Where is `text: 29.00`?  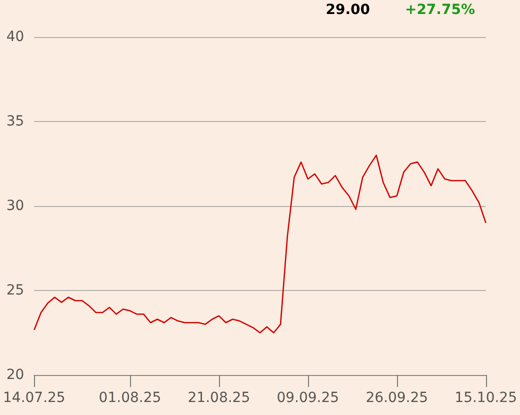 text: 29.00 is located at coordinates (348, 10).